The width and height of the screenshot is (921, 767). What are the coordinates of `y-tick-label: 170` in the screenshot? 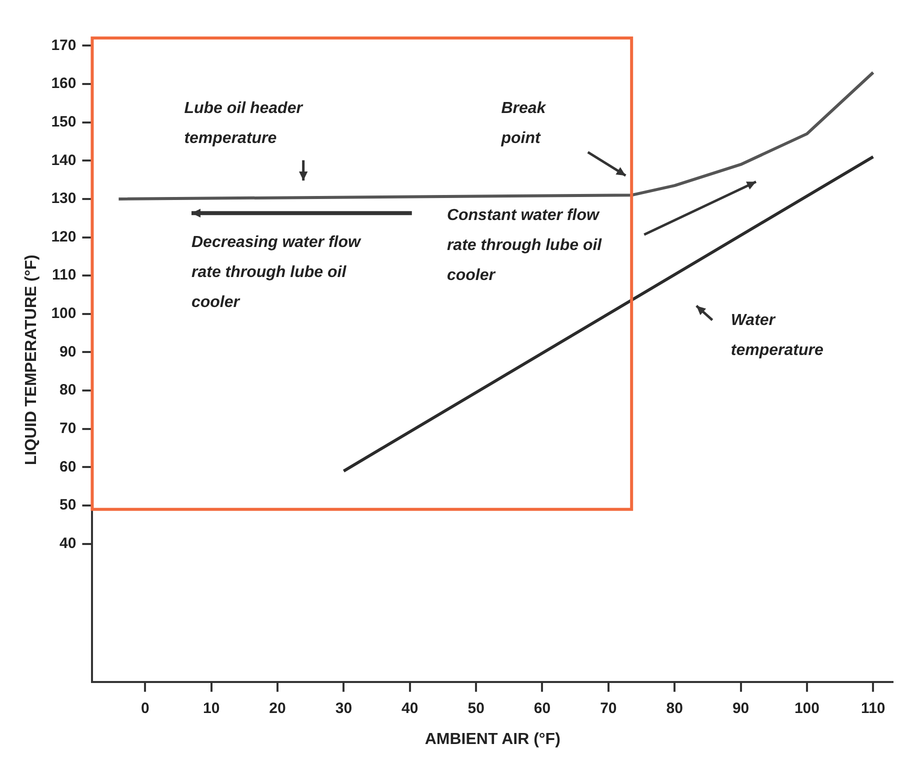 It's located at (63, 45).